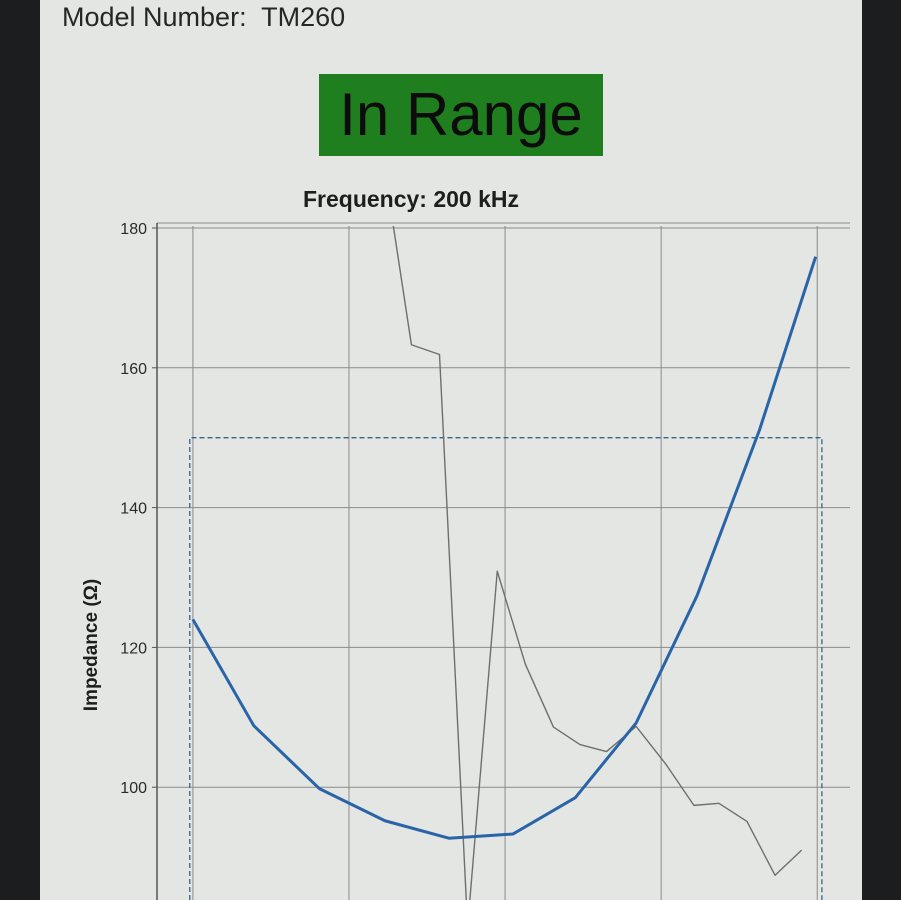 This screenshot has height=900, width=901. I want to click on y-tick-label: 180, so click(133, 229).